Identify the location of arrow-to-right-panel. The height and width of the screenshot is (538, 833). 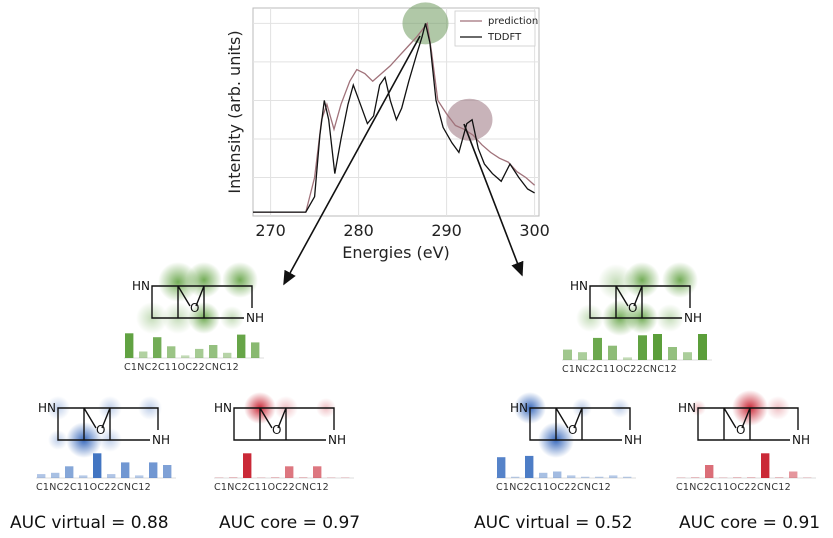
(493, 200).